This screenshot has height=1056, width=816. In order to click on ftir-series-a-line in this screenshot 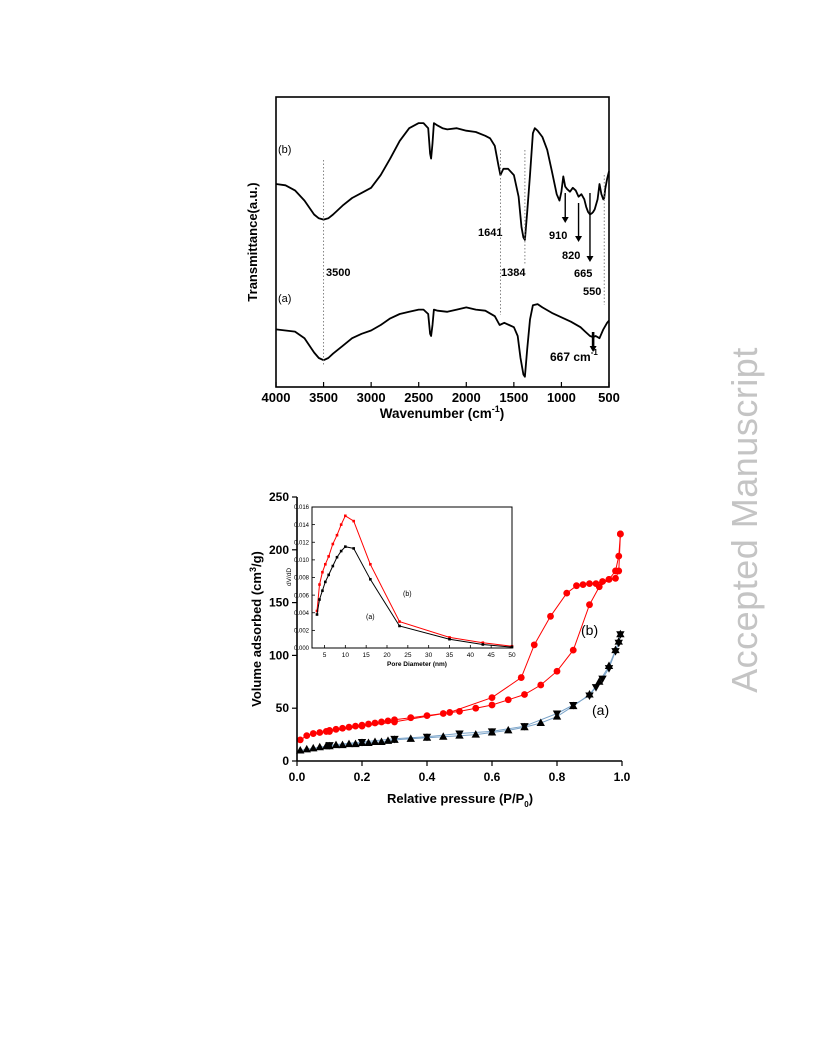, I will do `click(442, 340)`.